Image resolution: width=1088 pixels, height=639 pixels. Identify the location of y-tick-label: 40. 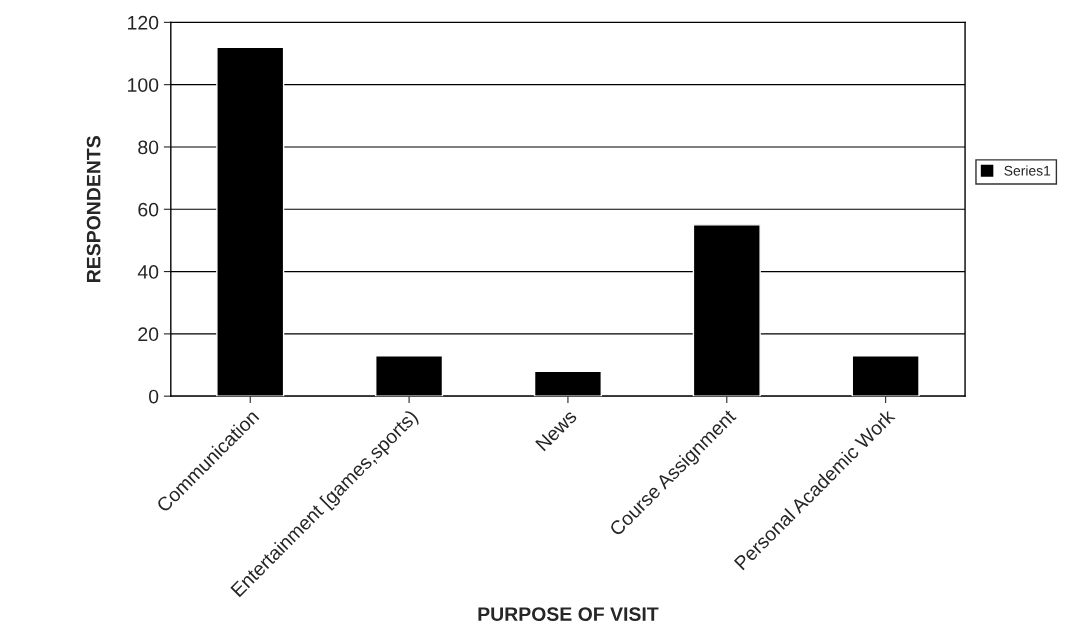
(148, 272).